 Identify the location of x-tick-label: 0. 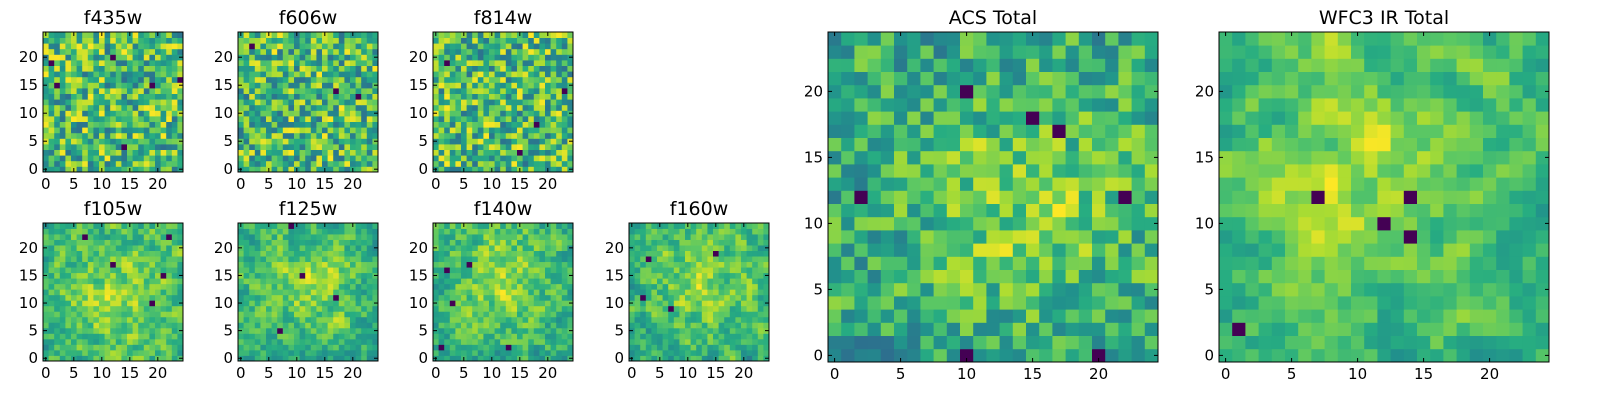
(46, 373).